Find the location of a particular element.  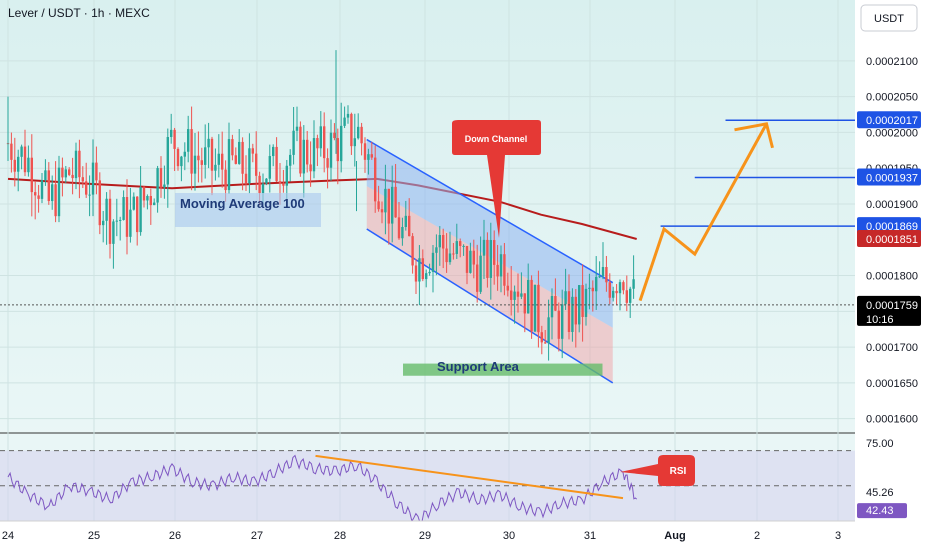

price-tick-0: 0.0002100 is located at coordinates (892, 62).